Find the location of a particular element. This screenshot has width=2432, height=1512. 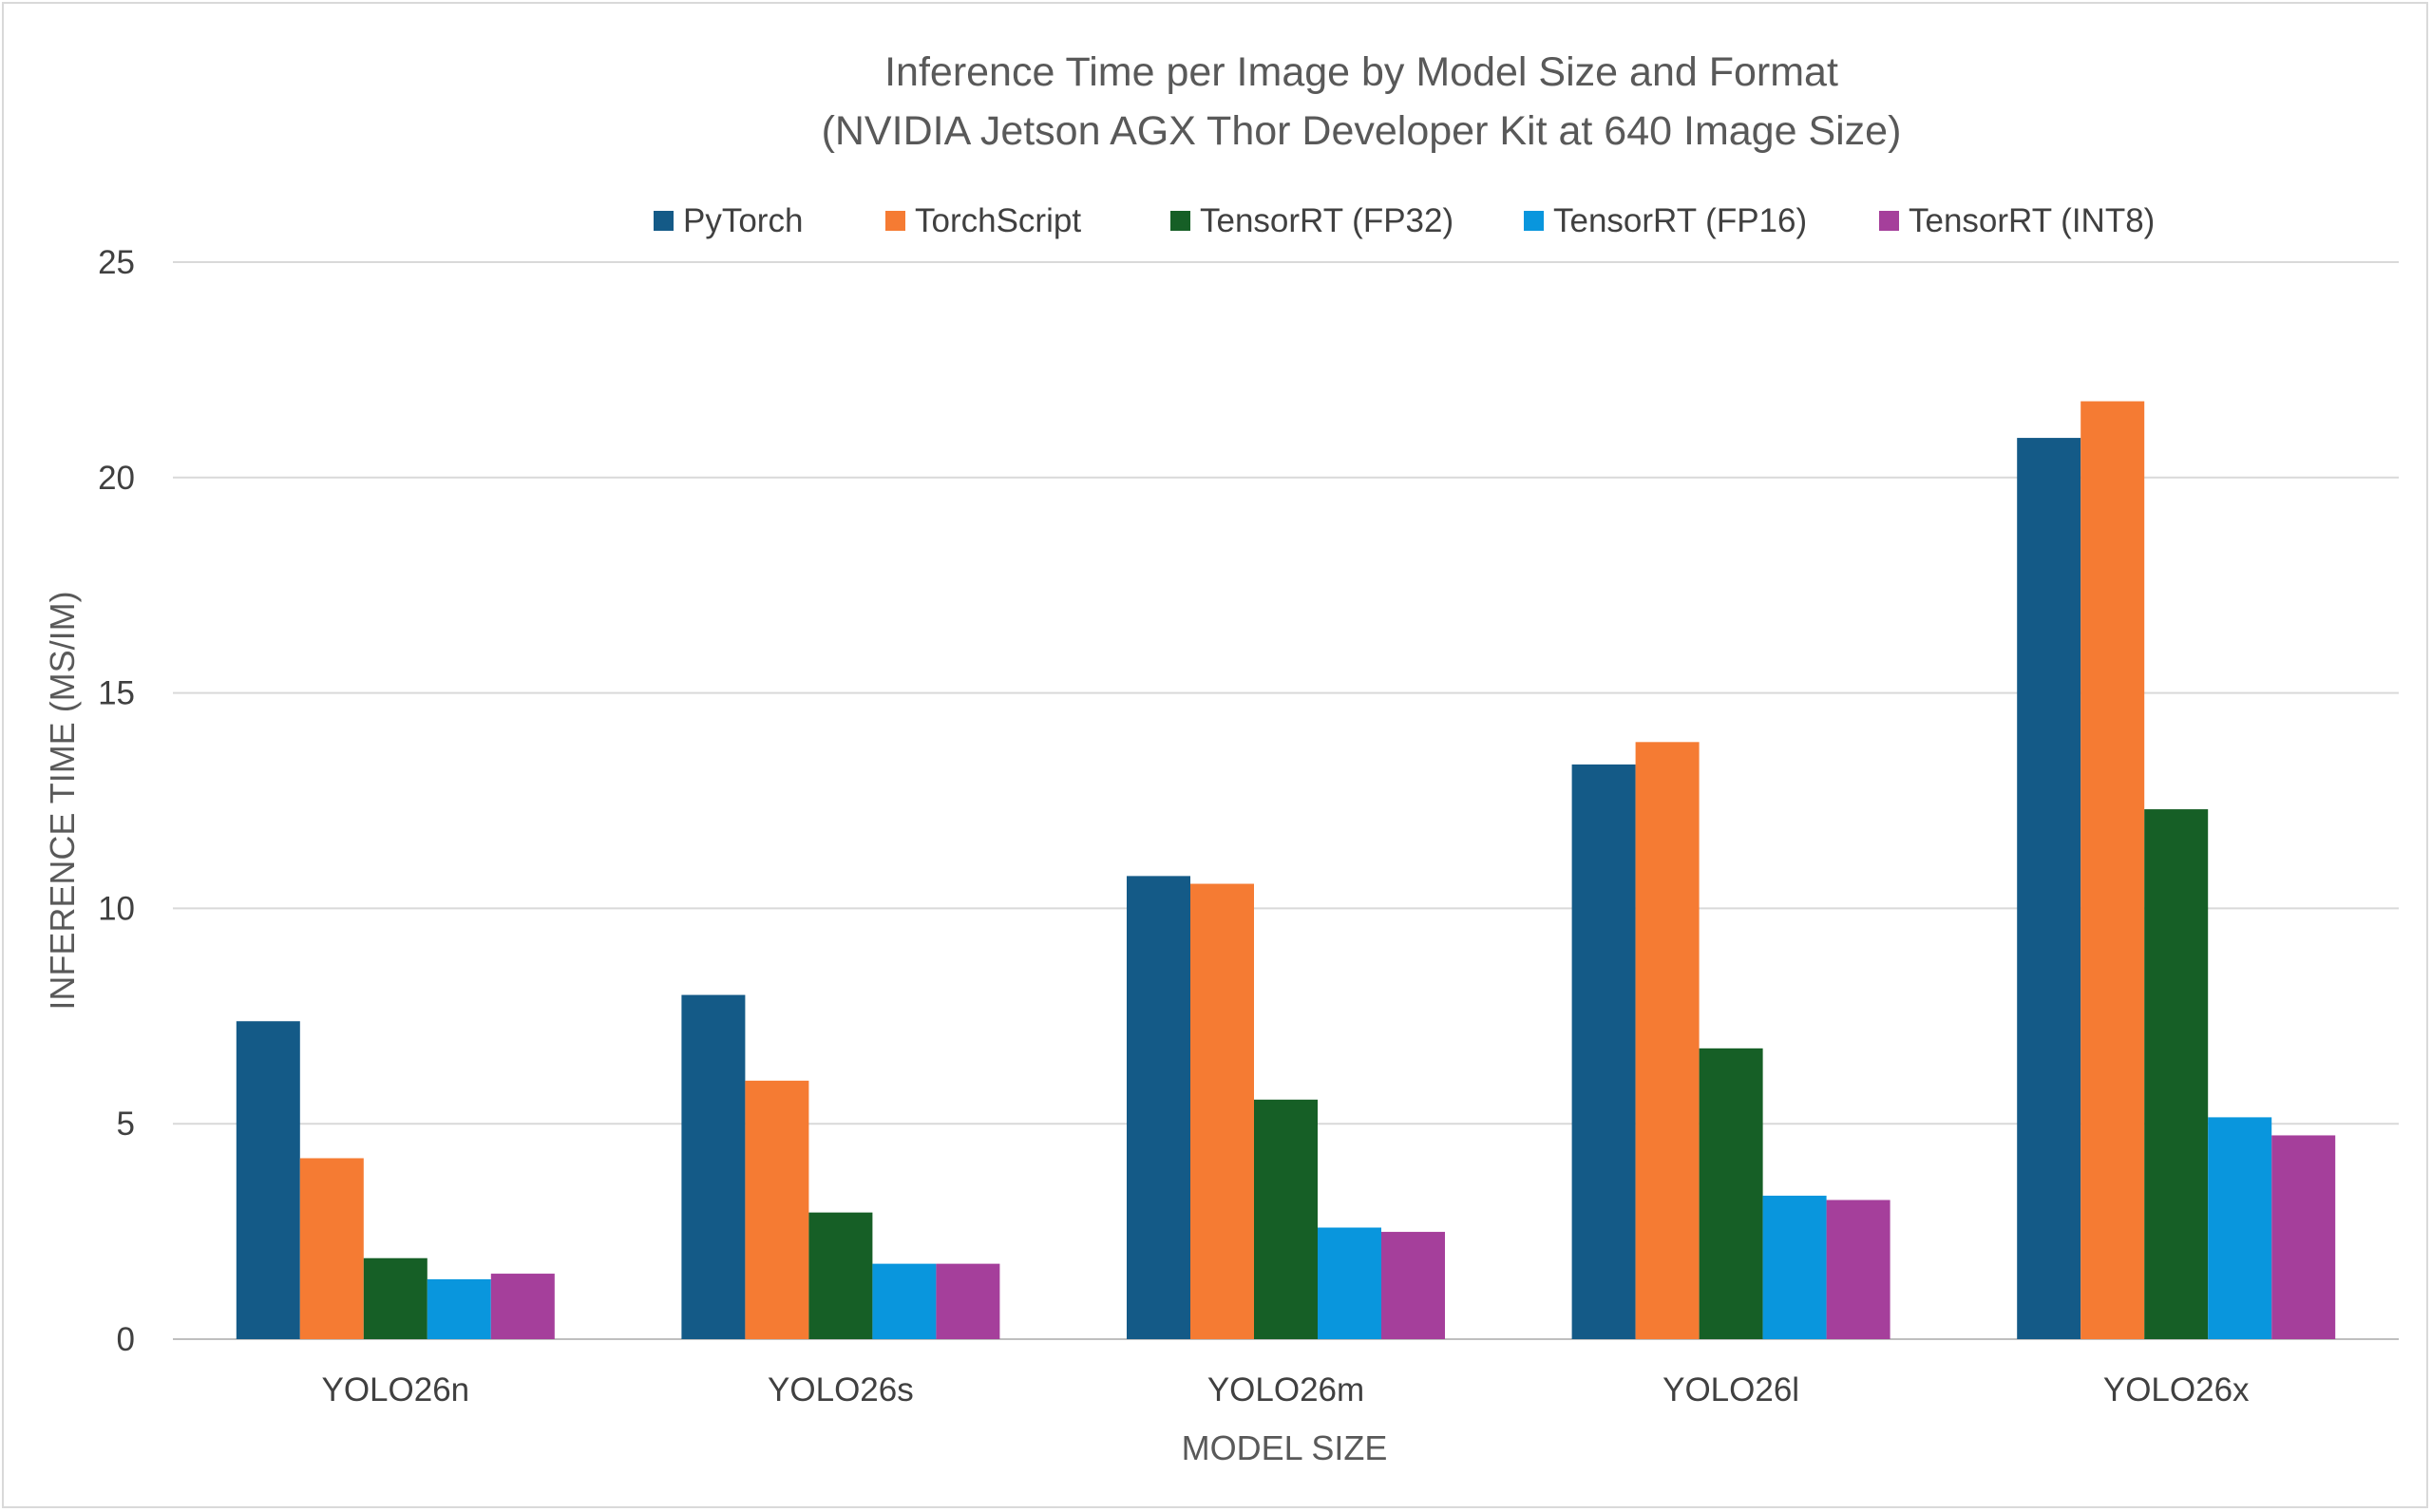

legend-label: TensorRT (FP32) is located at coordinates (1327, 221).